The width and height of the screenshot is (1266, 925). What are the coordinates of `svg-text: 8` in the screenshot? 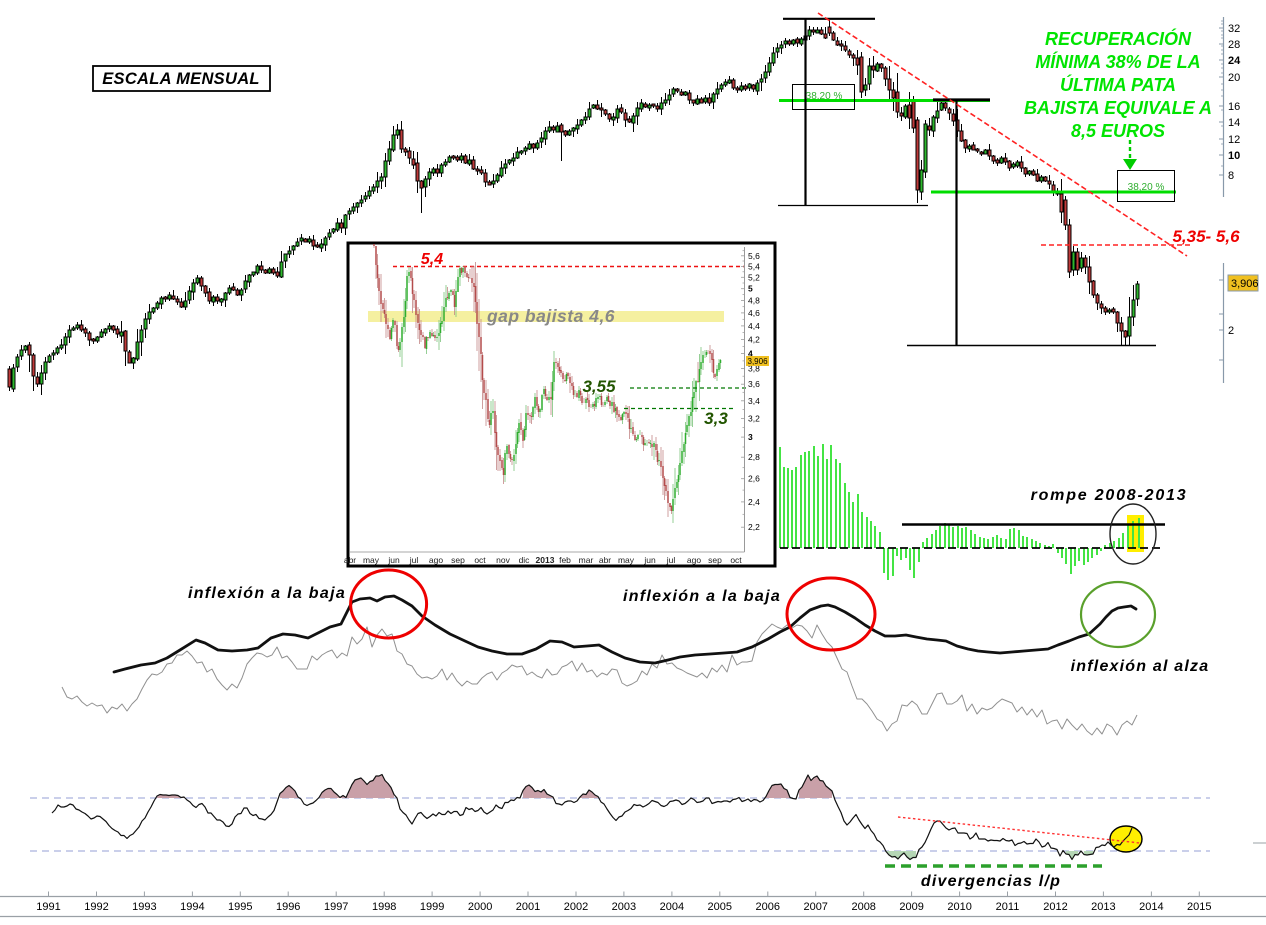 It's located at (1231, 176).